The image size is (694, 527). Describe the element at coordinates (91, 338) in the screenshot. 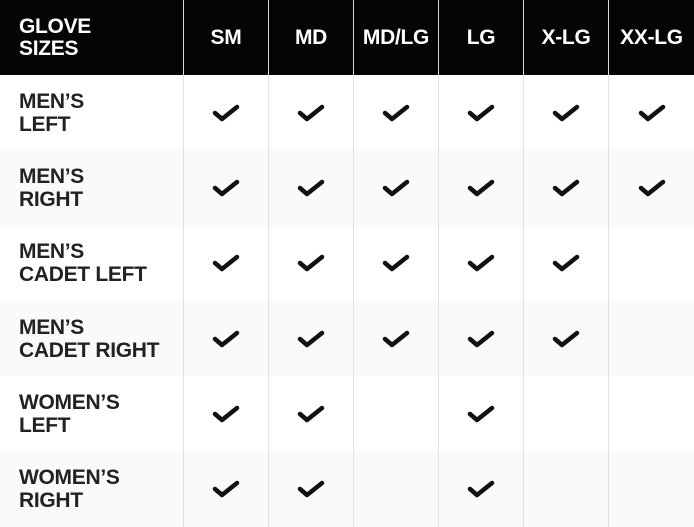

I see `row-label: MEN’S CADET RIGHT` at that location.